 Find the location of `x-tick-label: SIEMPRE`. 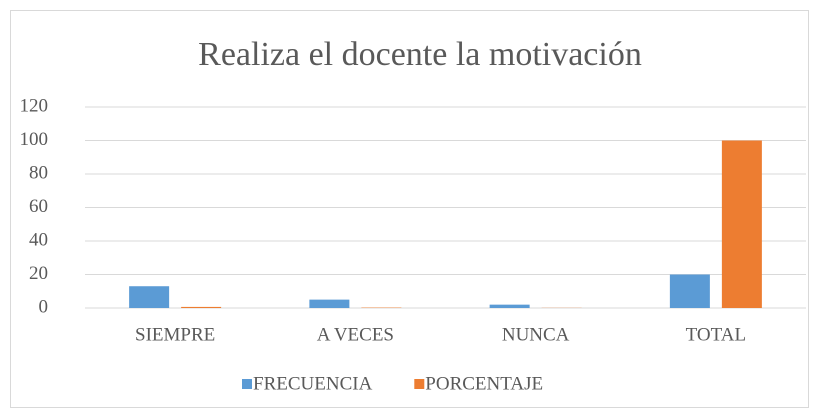

x-tick-label: SIEMPRE is located at coordinates (175, 334).